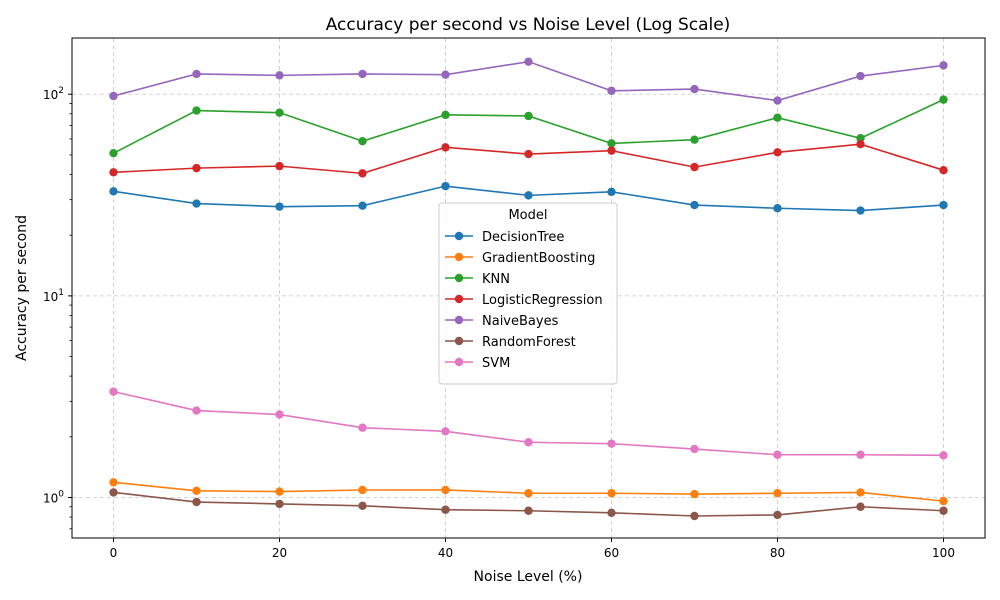  What do you see at coordinates (477, 363) in the screenshot?
I see `legend-item: SVM` at bounding box center [477, 363].